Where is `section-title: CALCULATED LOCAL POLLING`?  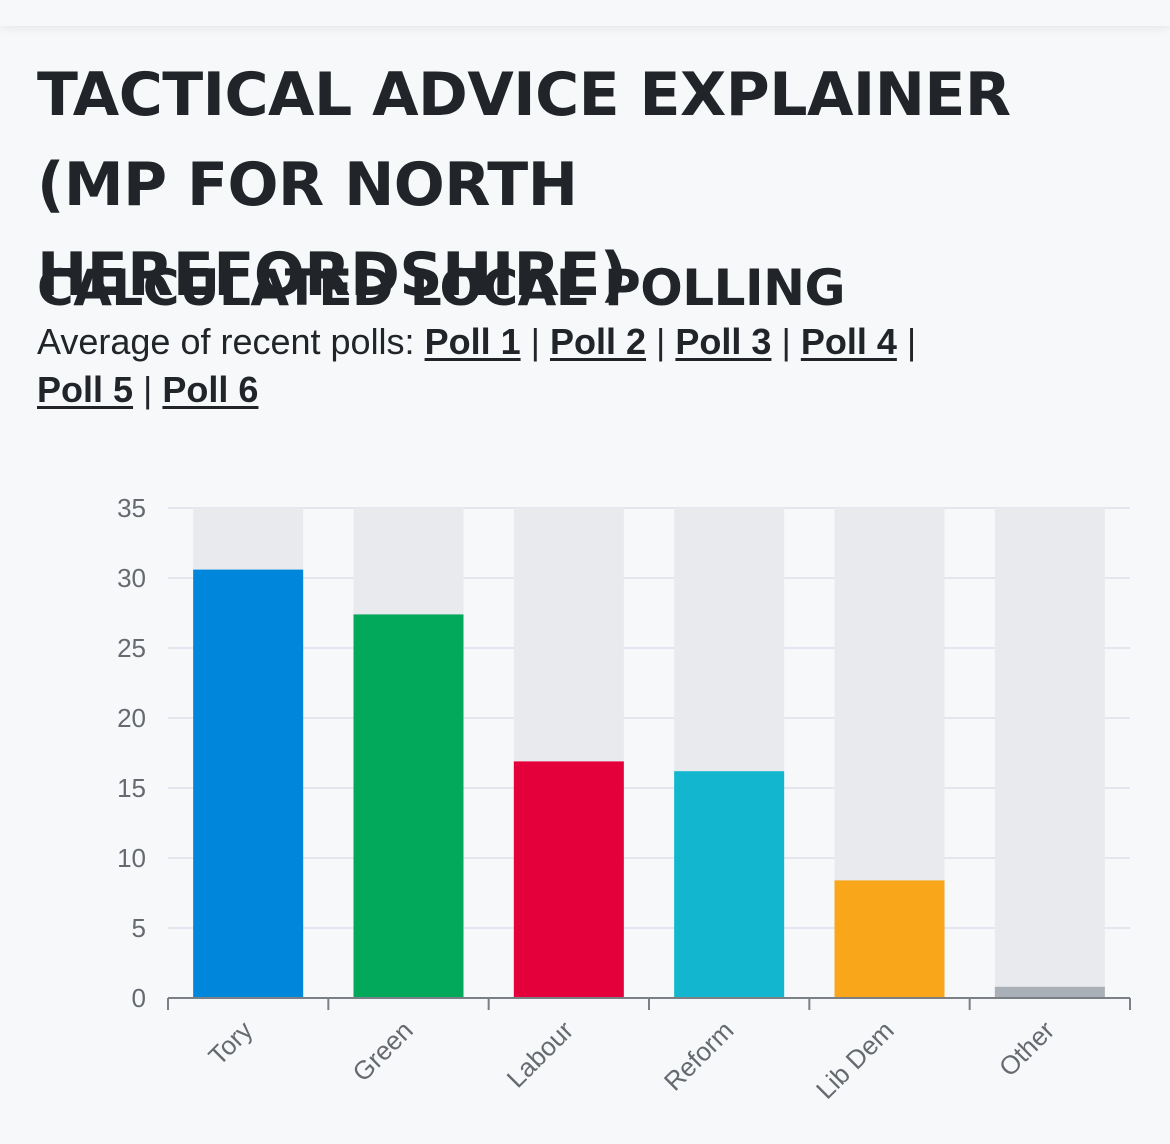 section-title: CALCULATED LOCAL POLLING is located at coordinates (441, 288).